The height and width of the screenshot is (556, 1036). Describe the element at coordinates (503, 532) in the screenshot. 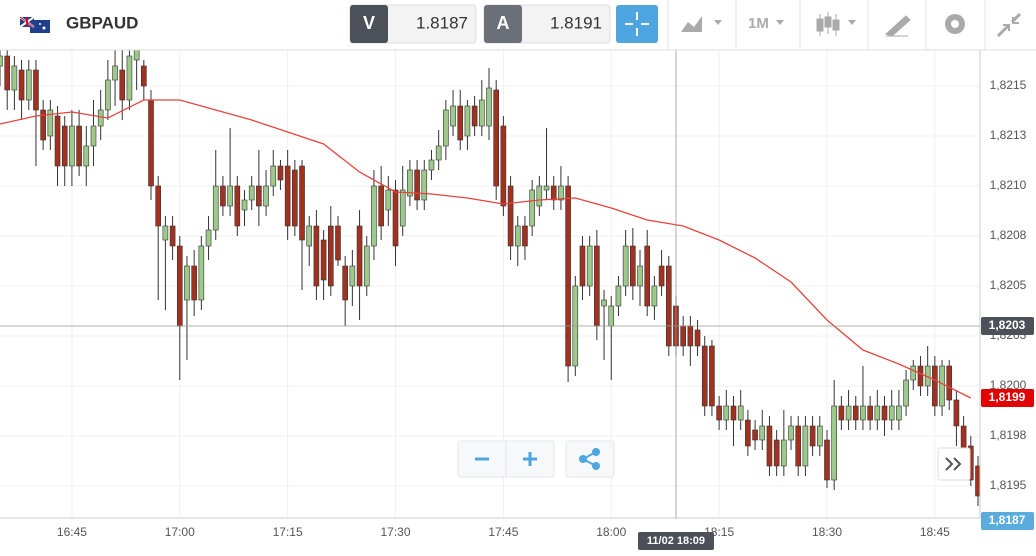

I see `x-tick-label: 17:45` at that location.